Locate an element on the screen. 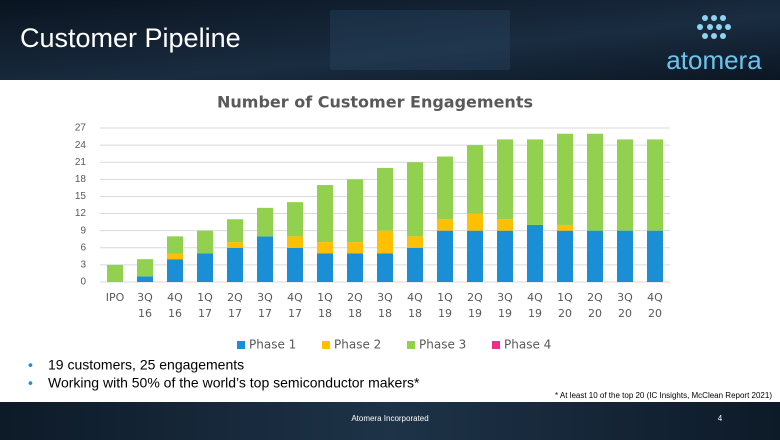  y-tick-label: 15 is located at coordinates (81, 196).